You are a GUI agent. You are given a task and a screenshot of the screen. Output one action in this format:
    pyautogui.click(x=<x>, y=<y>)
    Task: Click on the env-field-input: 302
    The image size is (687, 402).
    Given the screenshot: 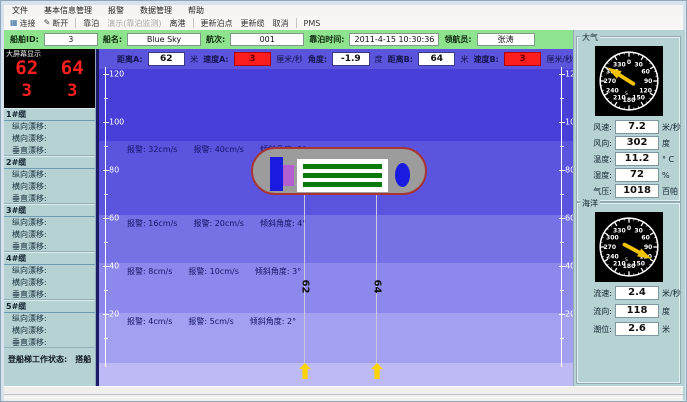 What is the action you would take?
    pyautogui.click(x=637, y=143)
    